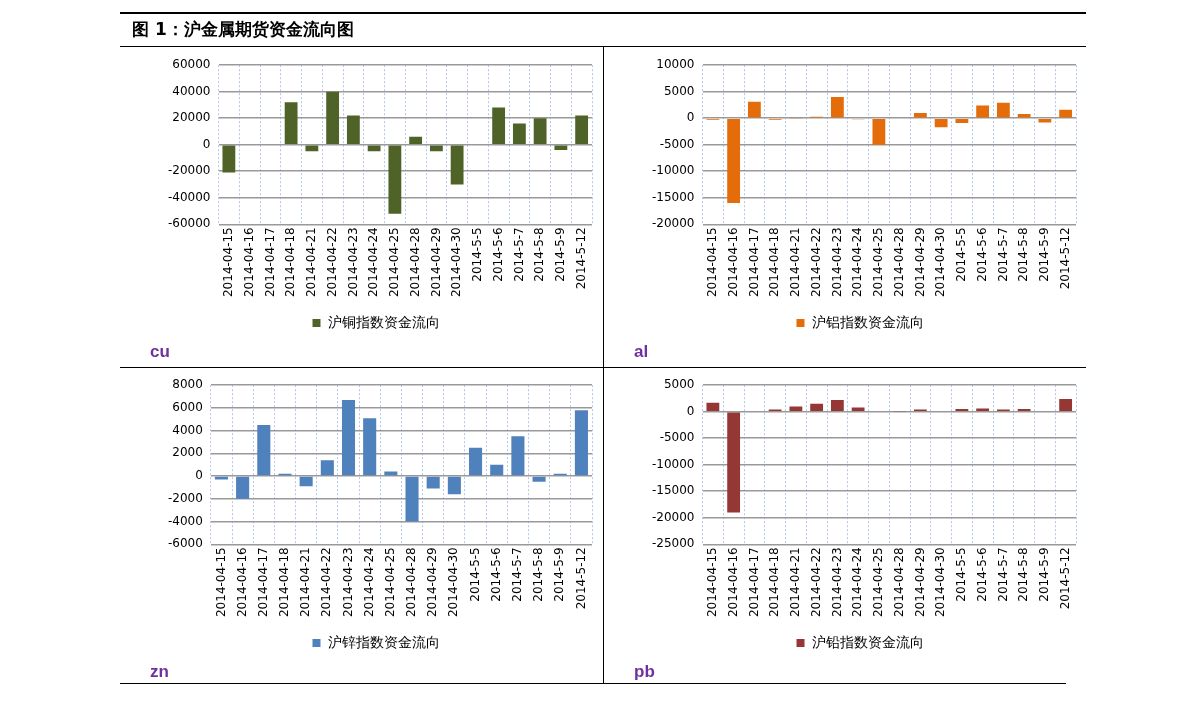 The image size is (1191, 727). Describe the element at coordinates (185, 543) in the screenshot. I see `y-tick-label: -6000` at that location.